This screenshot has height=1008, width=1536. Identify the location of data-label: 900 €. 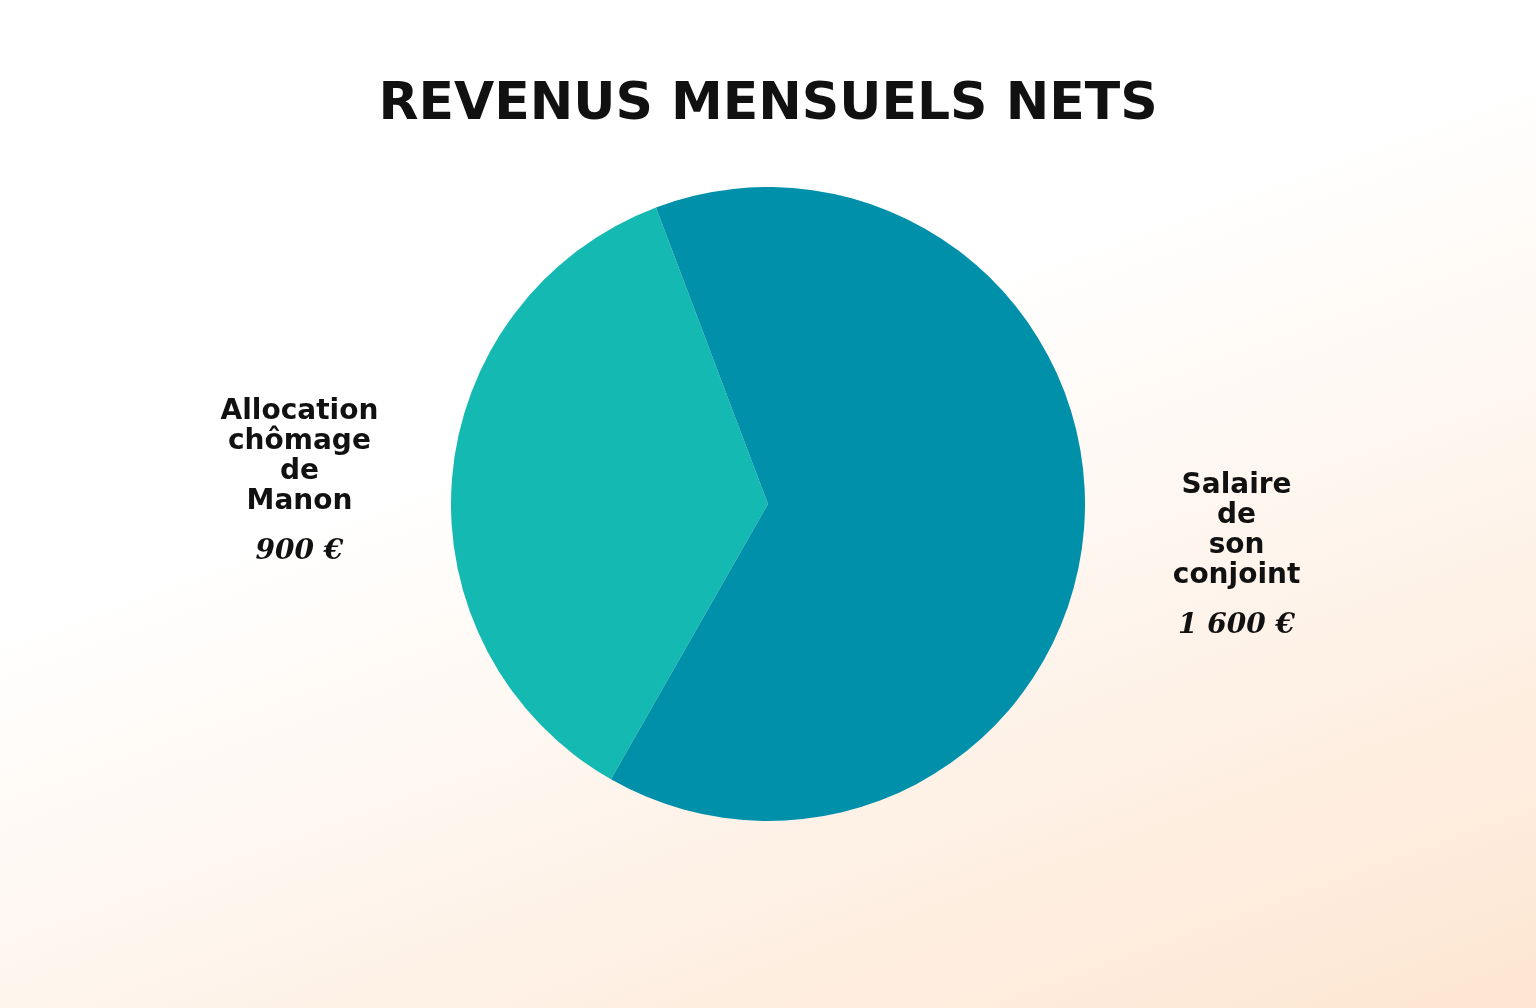
(299, 550).